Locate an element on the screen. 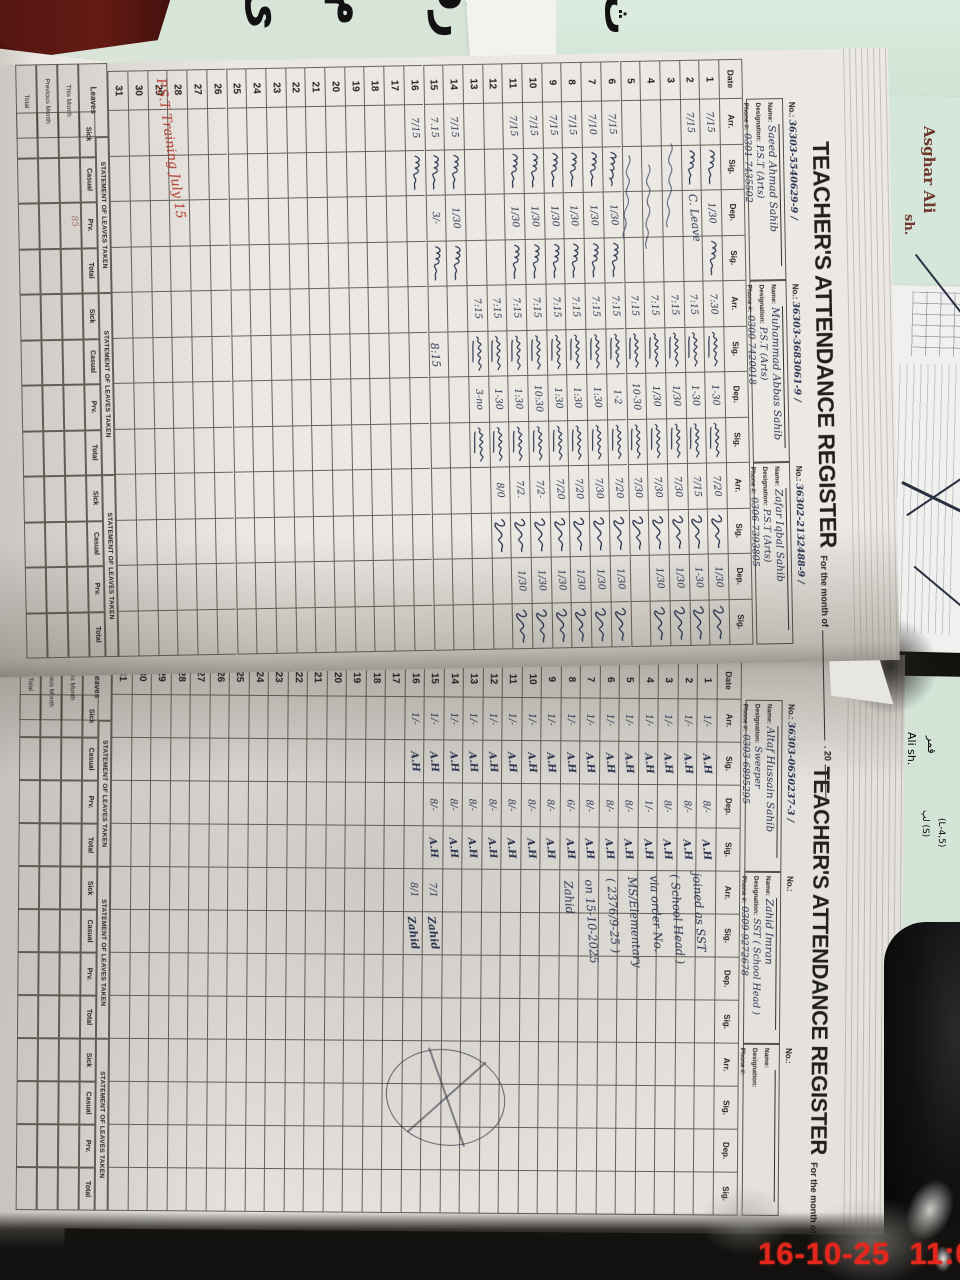 The height and width of the screenshot is (1280, 960). date-cell: 2 is located at coordinates (687, 680).